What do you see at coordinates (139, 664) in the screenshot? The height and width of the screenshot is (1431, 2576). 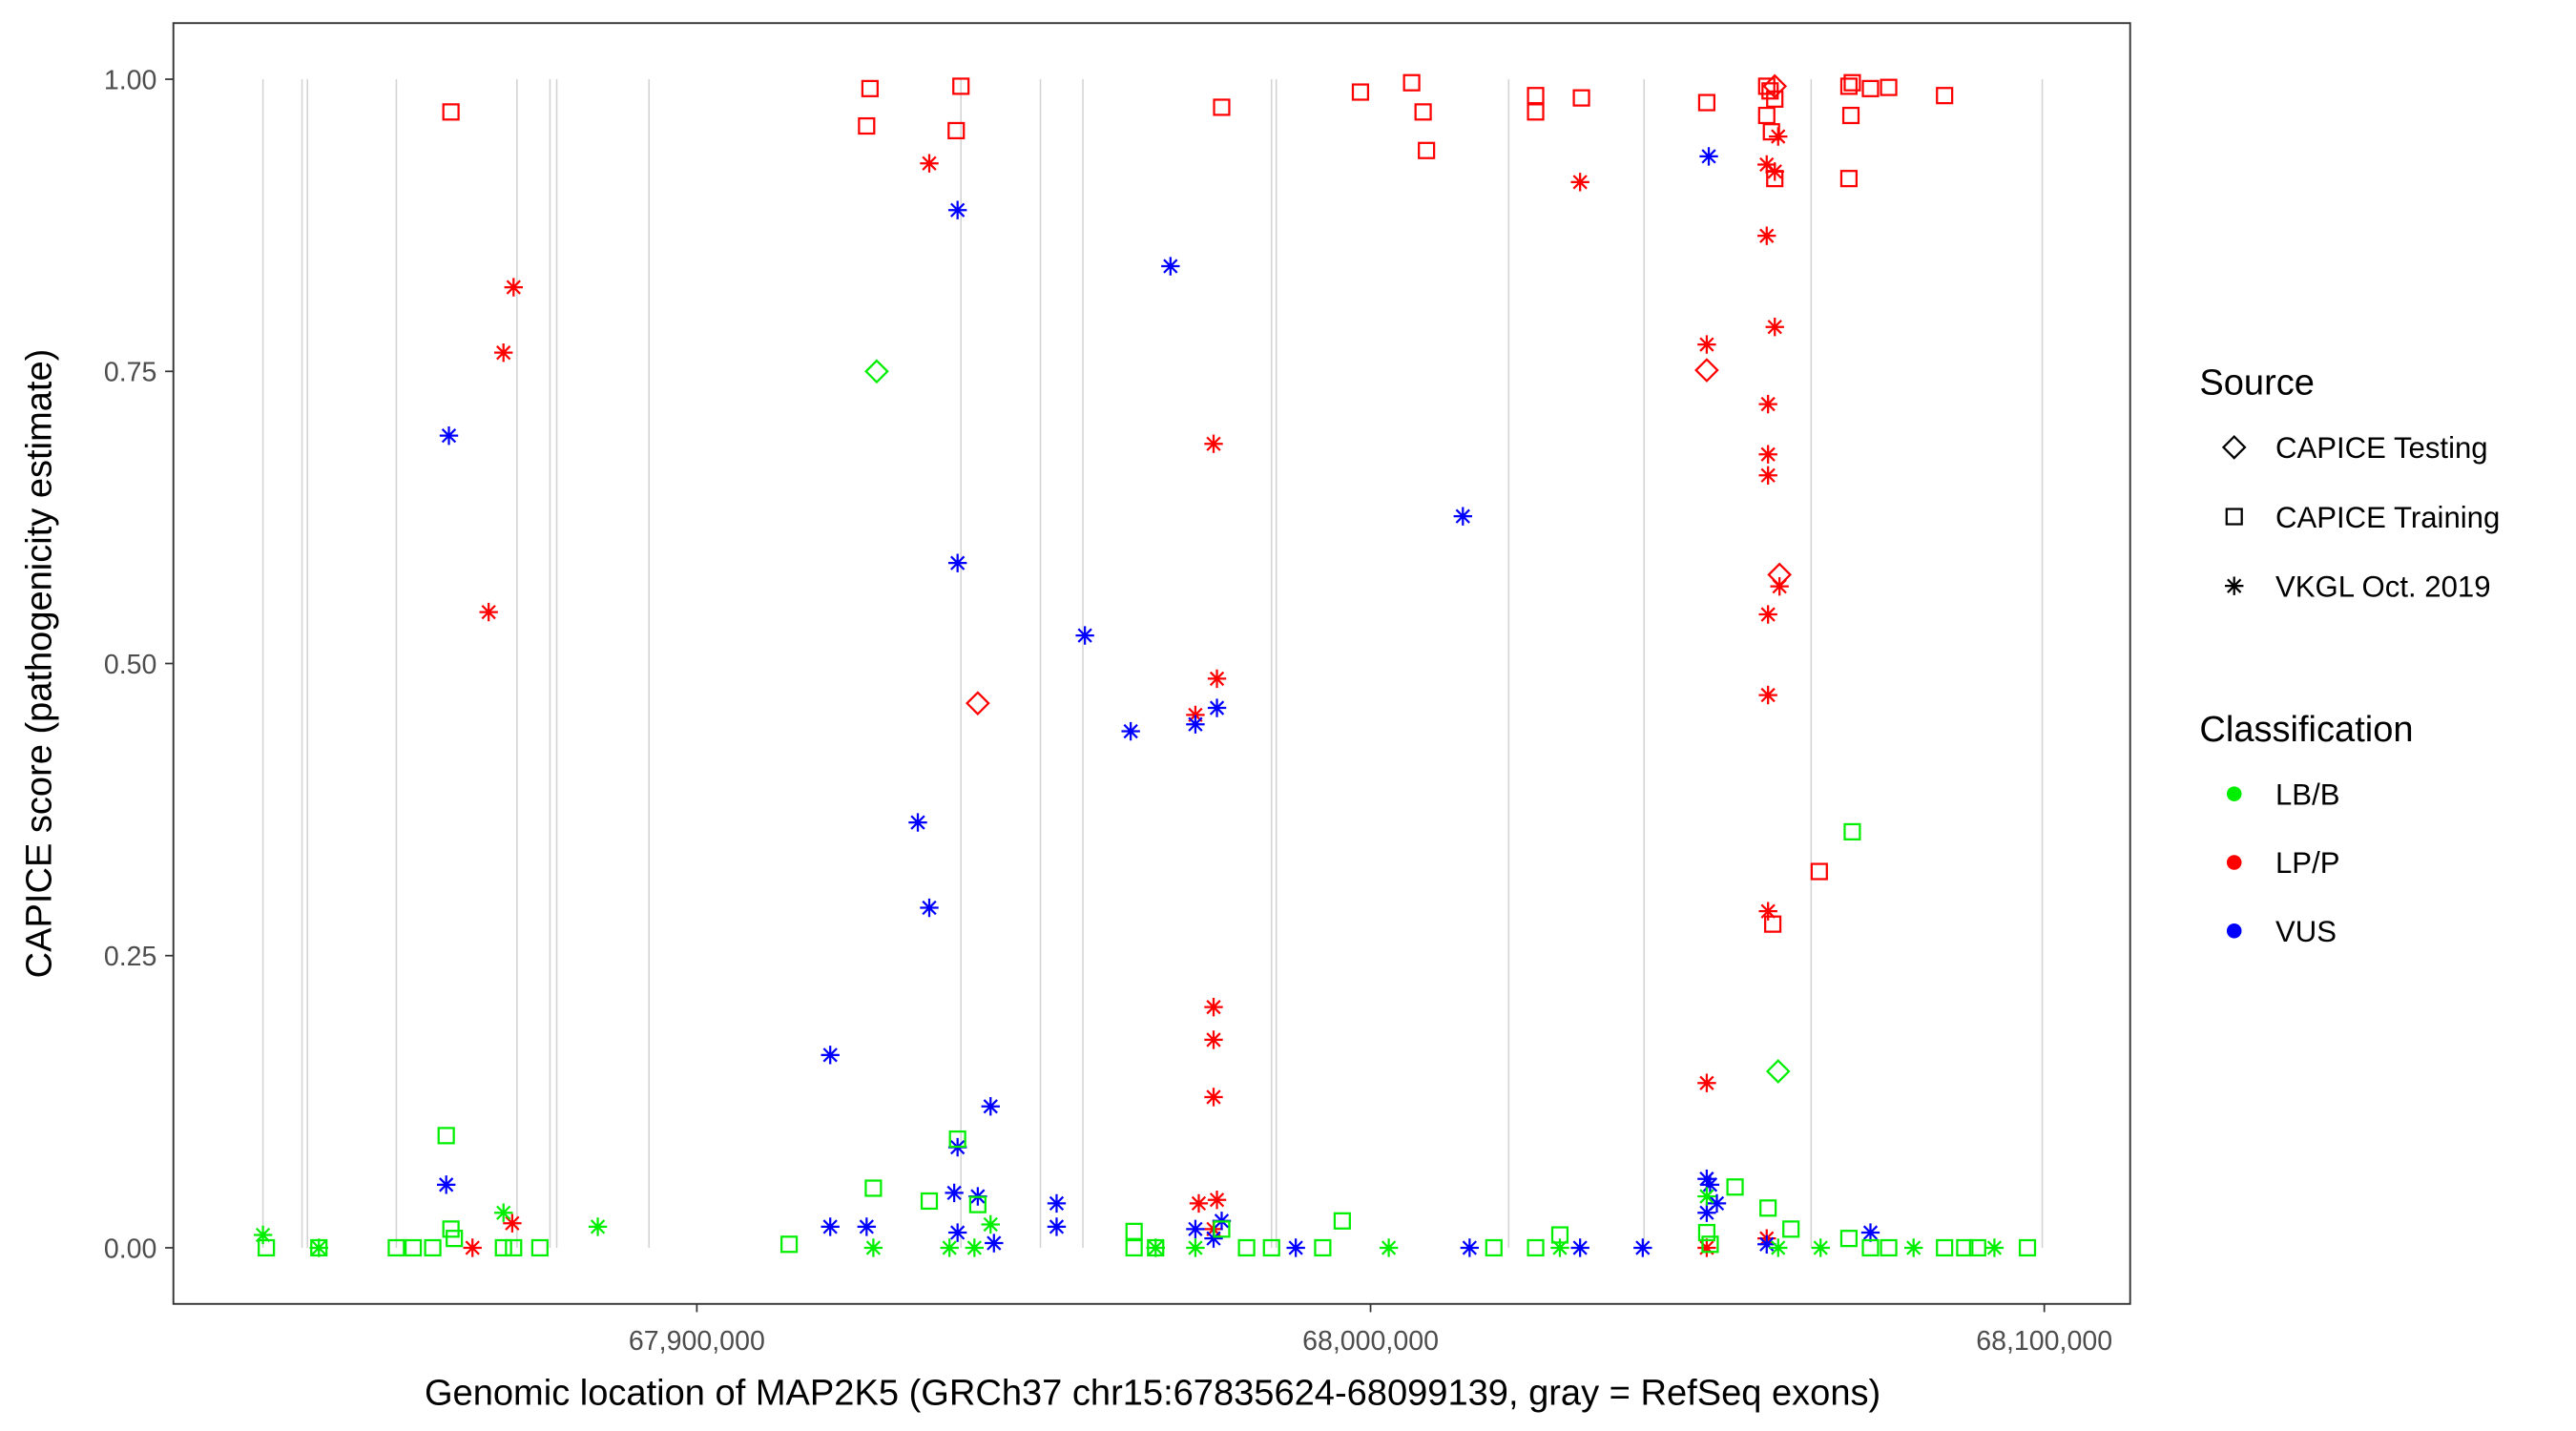 I see `y-axis: 0.00 0.25 0.50 0.75 1.00` at bounding box center [139, 664].